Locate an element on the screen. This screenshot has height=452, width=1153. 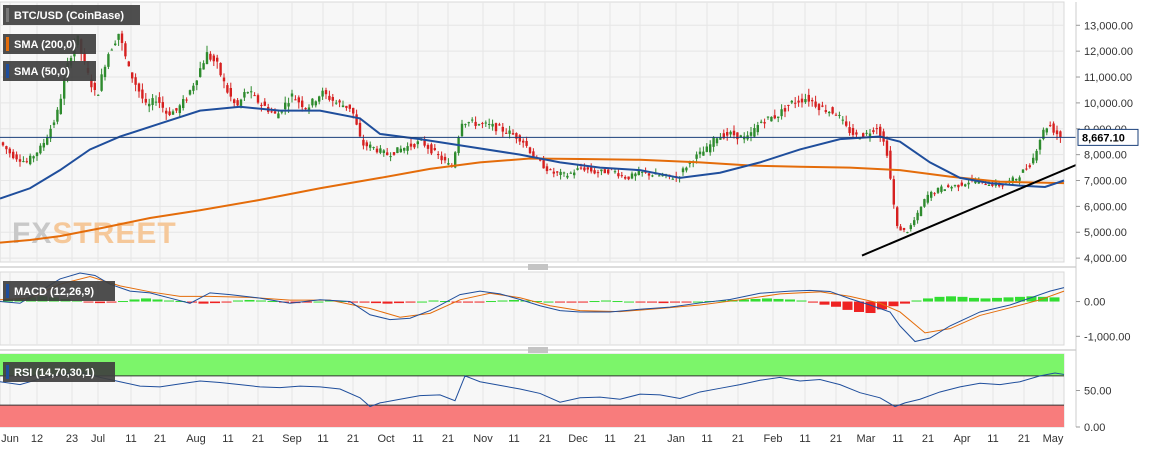
x-tick-label: Jul is located at coordinates (98, 439).